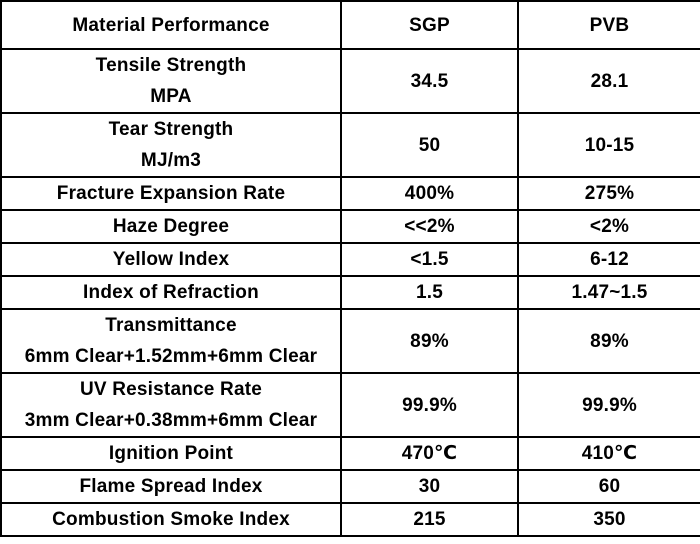 This screenshot has height=544, width=700. What do you see at coordinates (429, 453) in the screenshot?
I see `sgp-value: 470℃` at bounding box center [429, 453].